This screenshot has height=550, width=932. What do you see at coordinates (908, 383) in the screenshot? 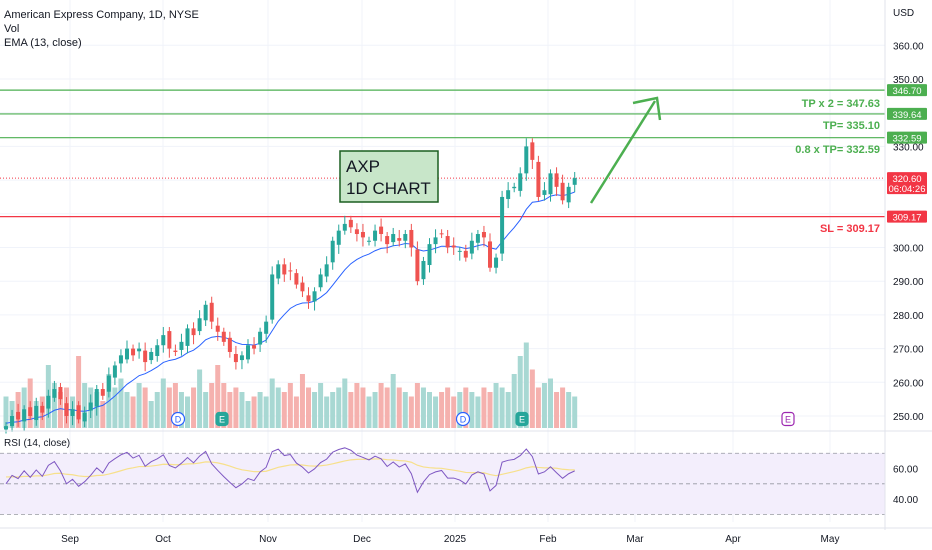
I see `price-tick-label: 260.00` at bounding box center [908, 383].